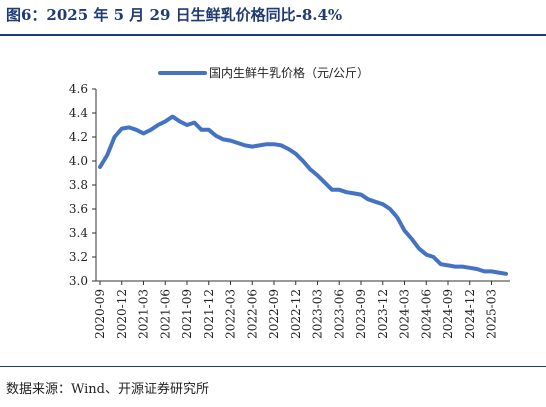 This screenshot has height=407, width=546. Describe the element at coordinates (78, 185) in the screenshot. I see `y-tick-label: 3.8` at that location.